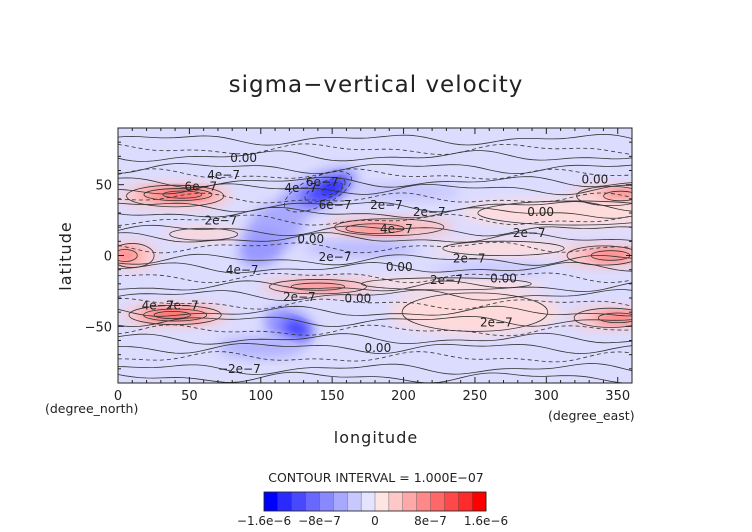  What do you see at coordinates (118, 396) in the screenshot?
I see `x-tick-label: 0` at bounding box center [118, 396].